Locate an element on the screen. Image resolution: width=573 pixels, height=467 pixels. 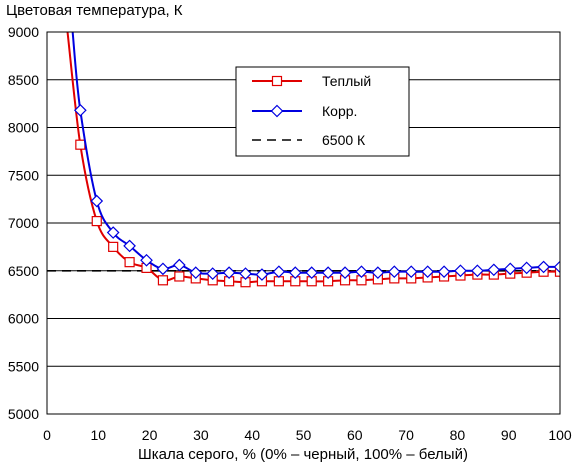
y-tick-label: 6000 is located at coordinates (23, 319).